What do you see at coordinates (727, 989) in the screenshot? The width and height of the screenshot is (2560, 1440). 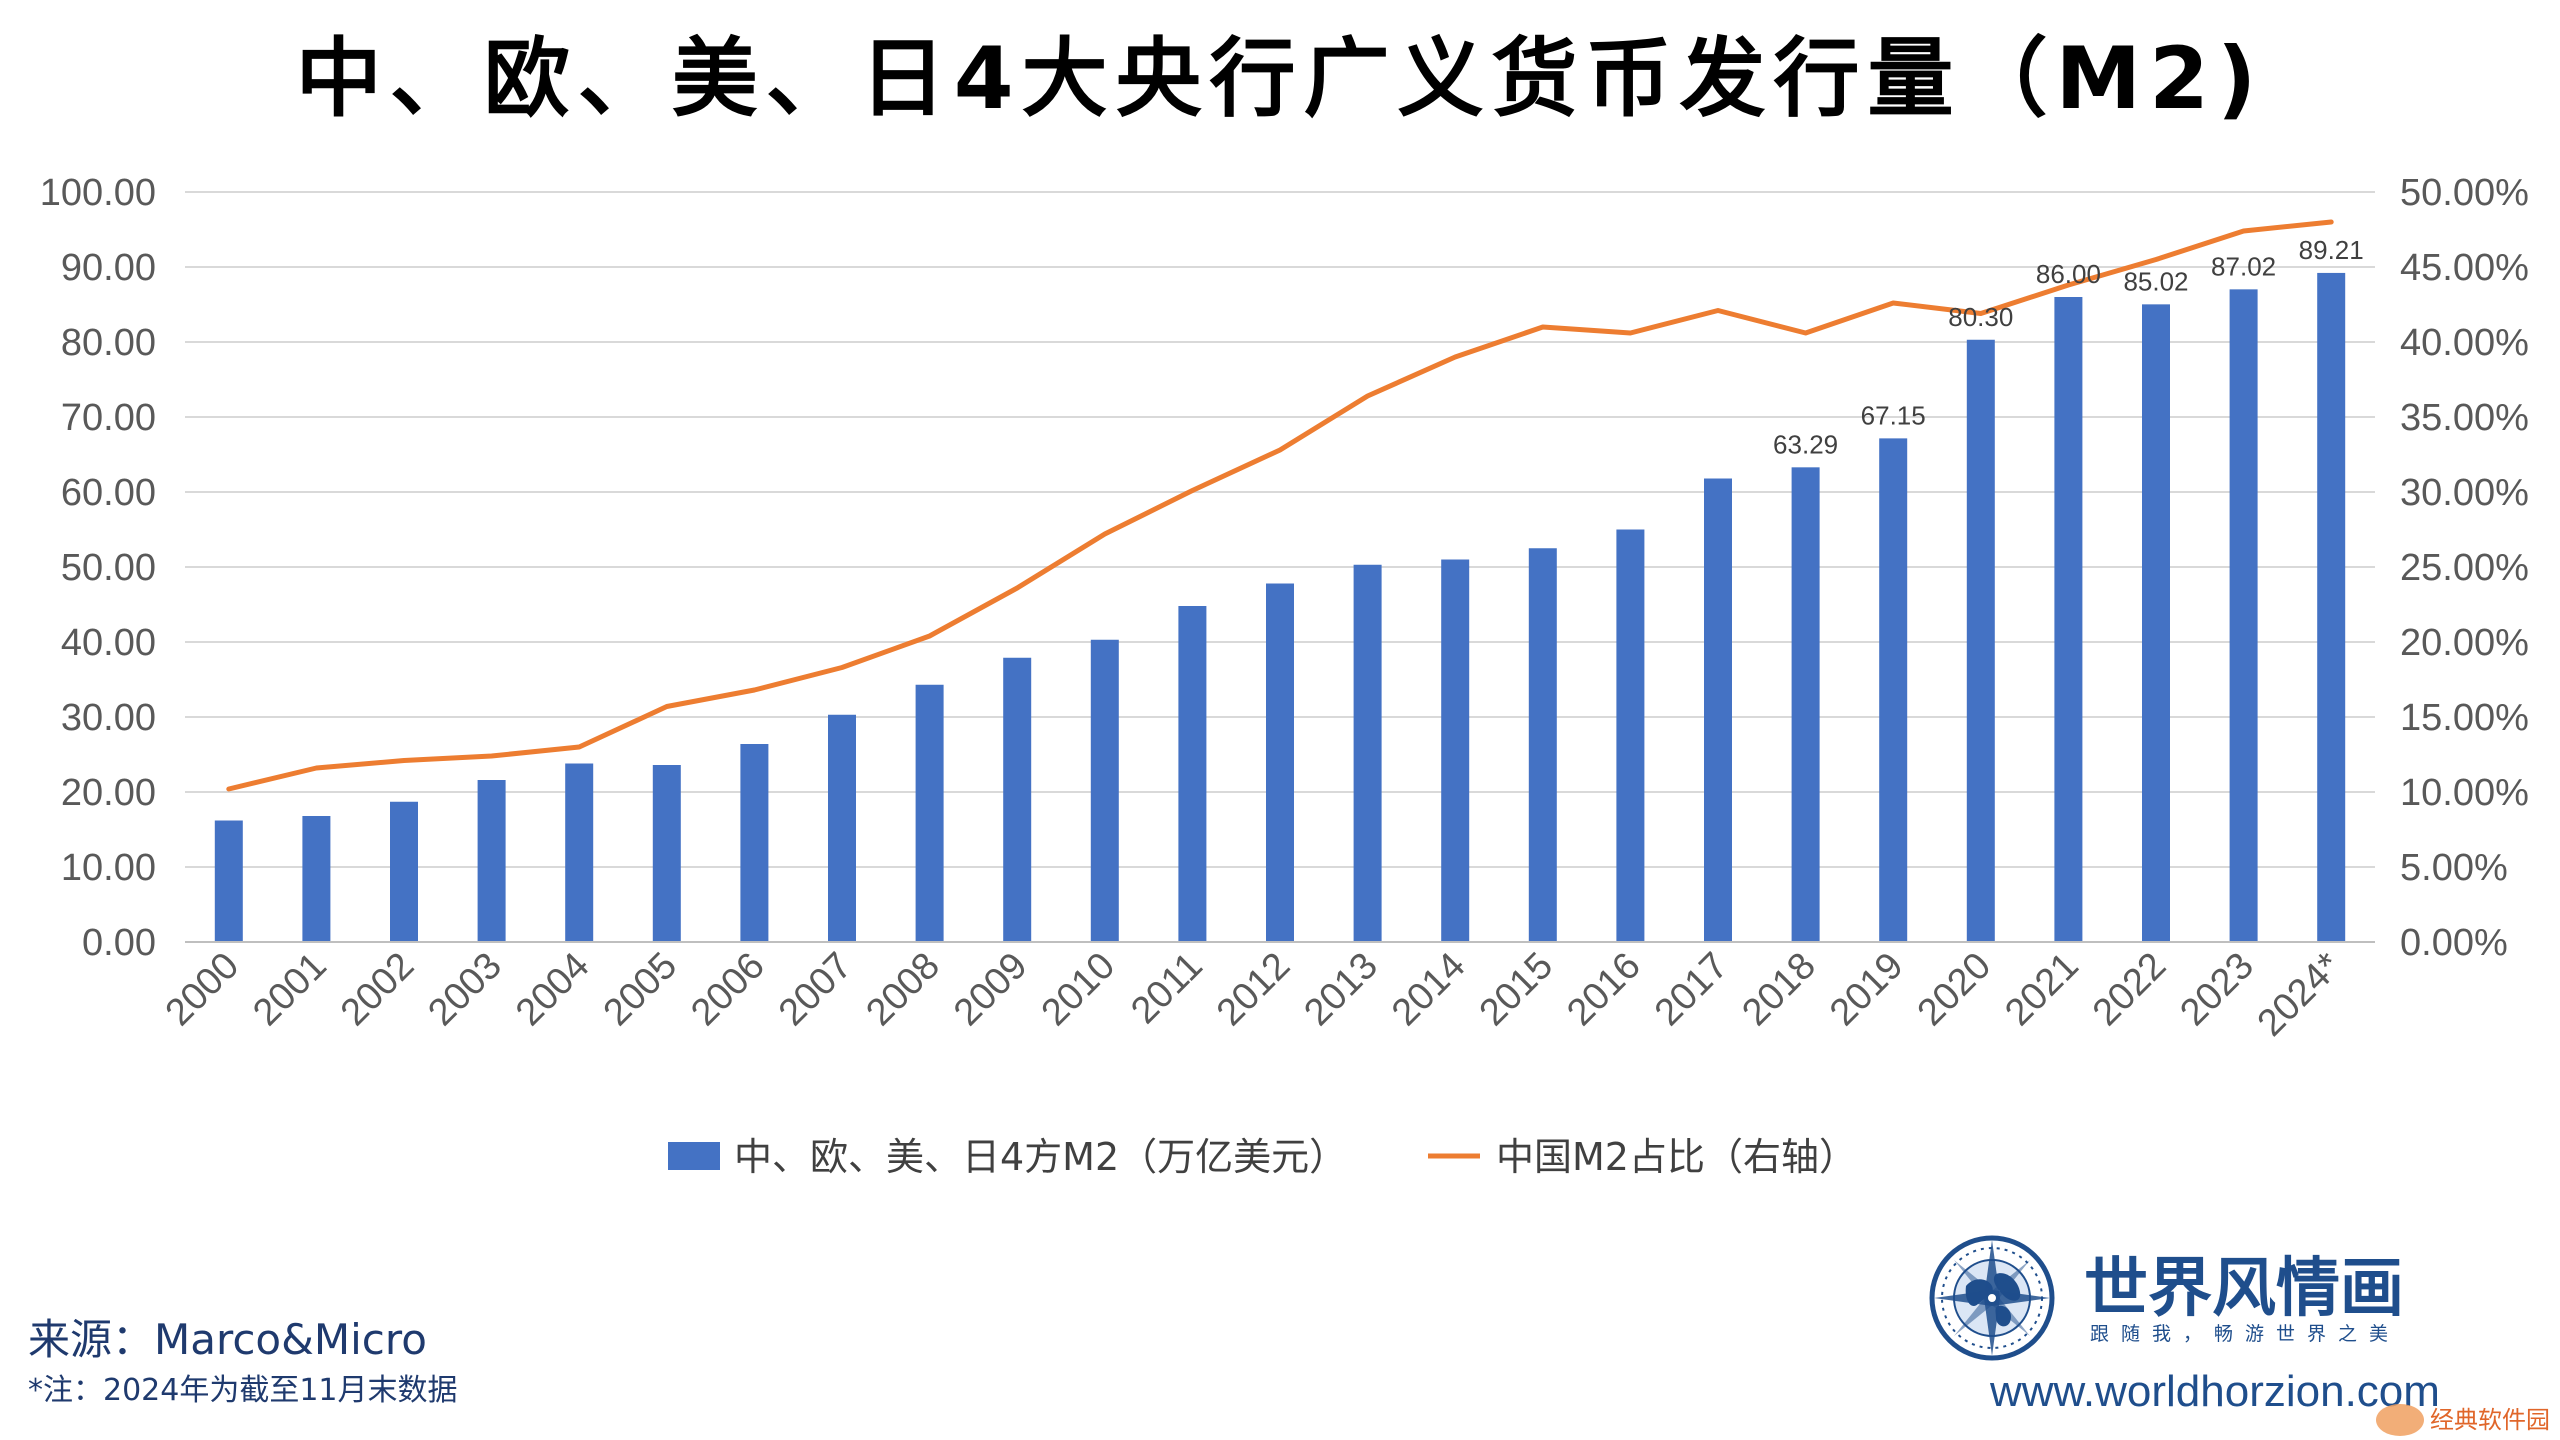 I see `x-tick-label: 2006` at bounding box center [727, 989].